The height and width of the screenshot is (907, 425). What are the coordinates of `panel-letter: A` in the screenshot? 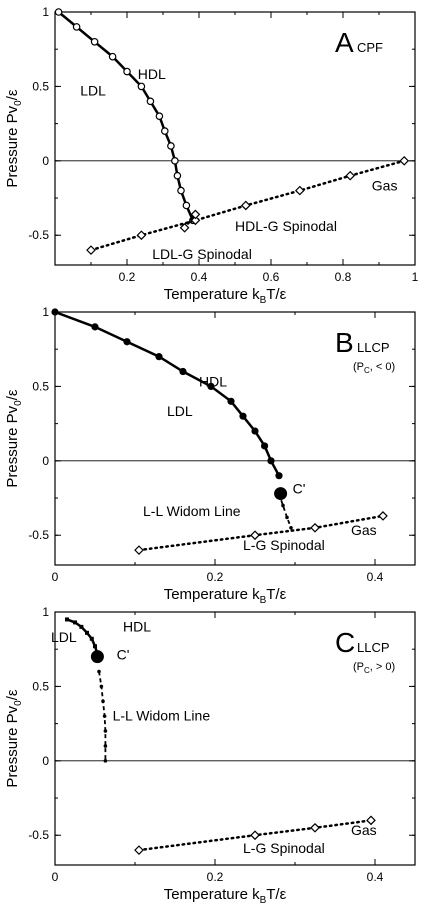 It's located at (344, 42).